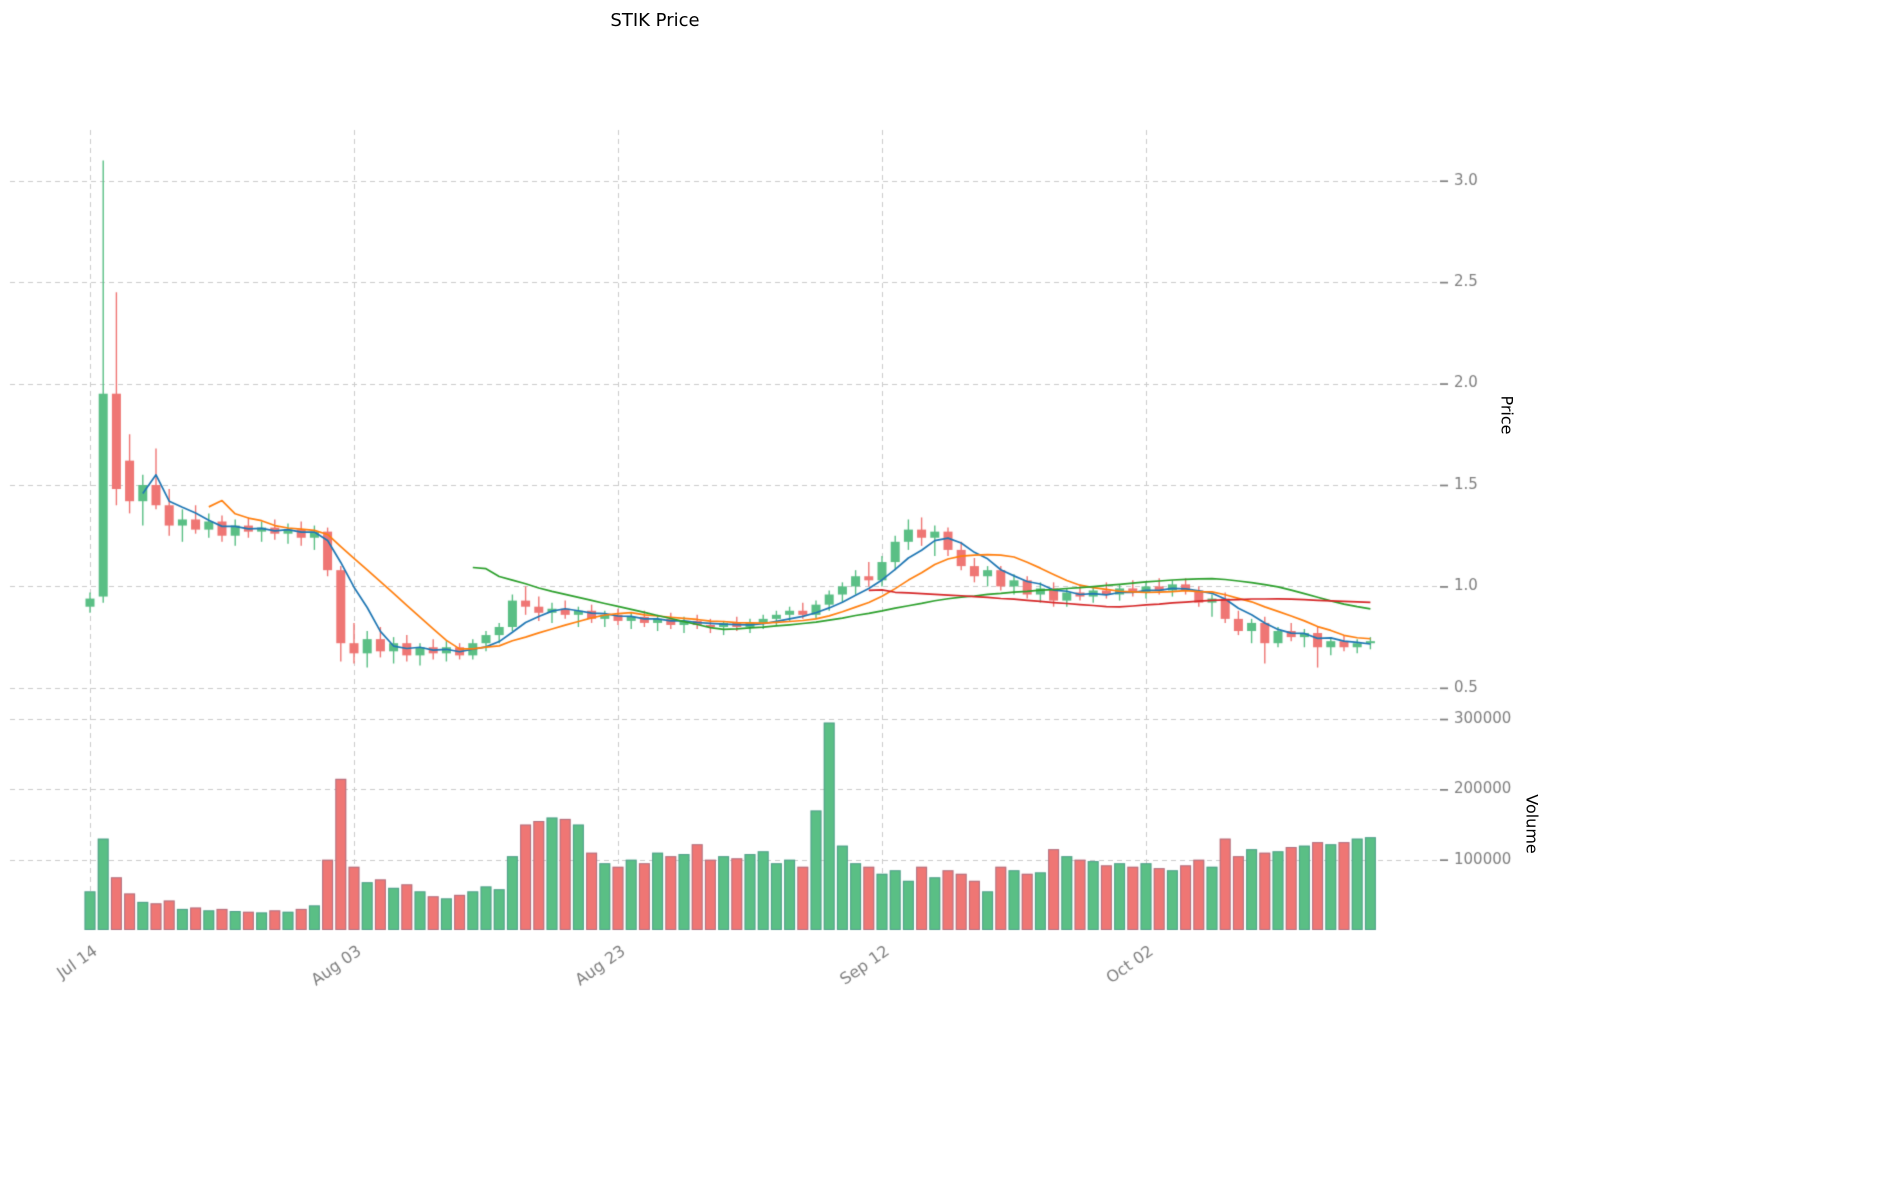 Image resolution: width=1880 pixels, height=1202 pixels. What do you see at coordinates (655, 20) in the screenshot?
I see `chart-title: STIK Price` at bounding box center [655, 20].